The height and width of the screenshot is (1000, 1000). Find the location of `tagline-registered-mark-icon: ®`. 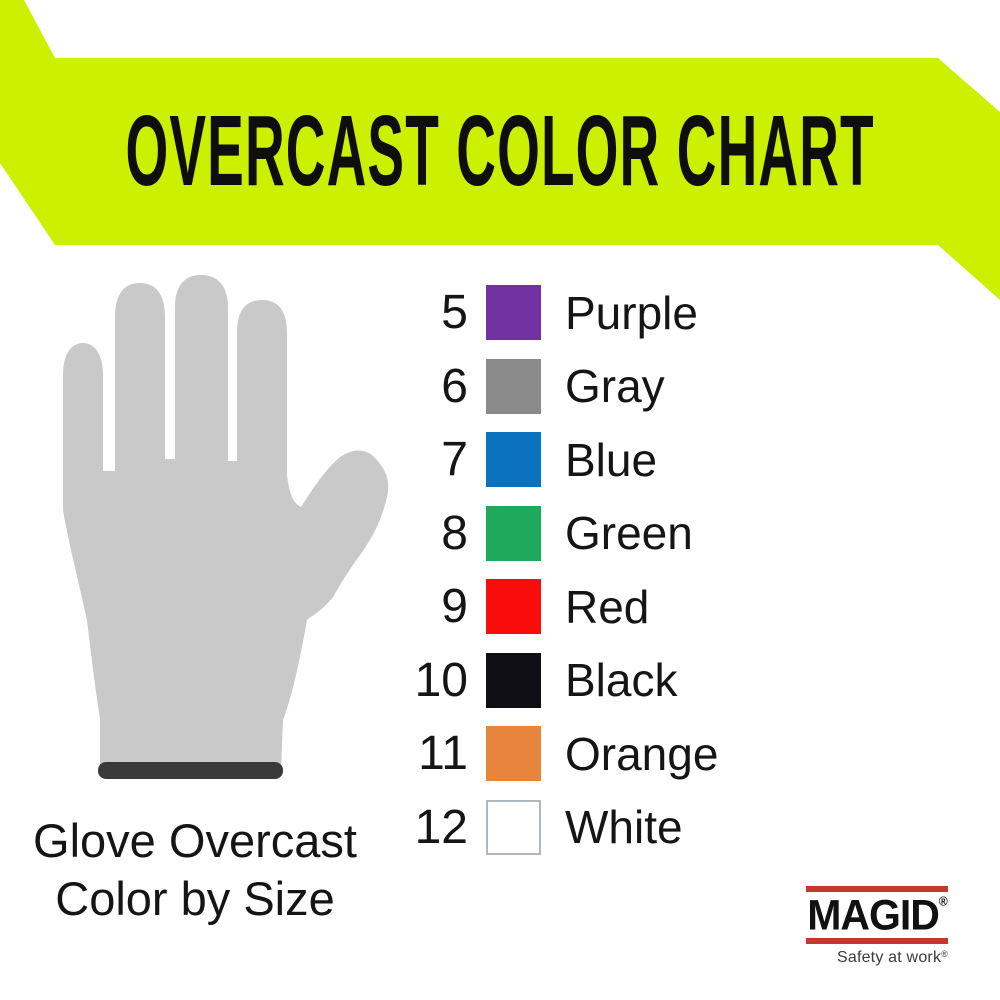

tagline-registered-mark-icon: ® is located at coordinates (944, 954).